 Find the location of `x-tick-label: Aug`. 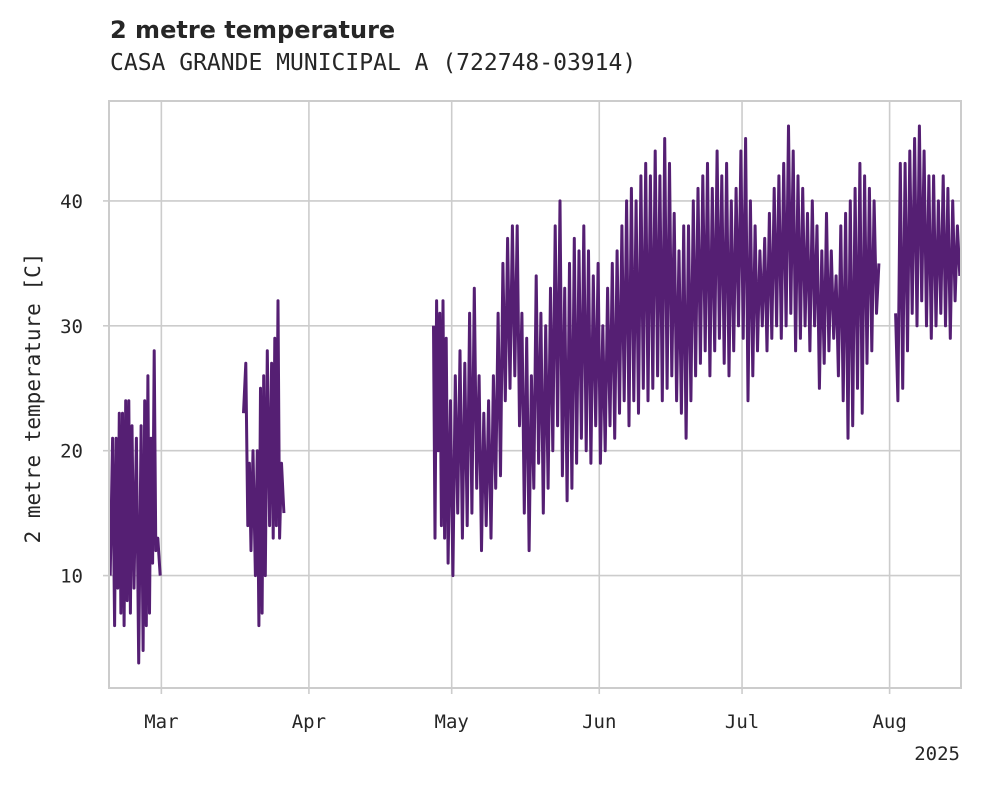

x-tick-label: Aug is located at coordinates (889, 722).